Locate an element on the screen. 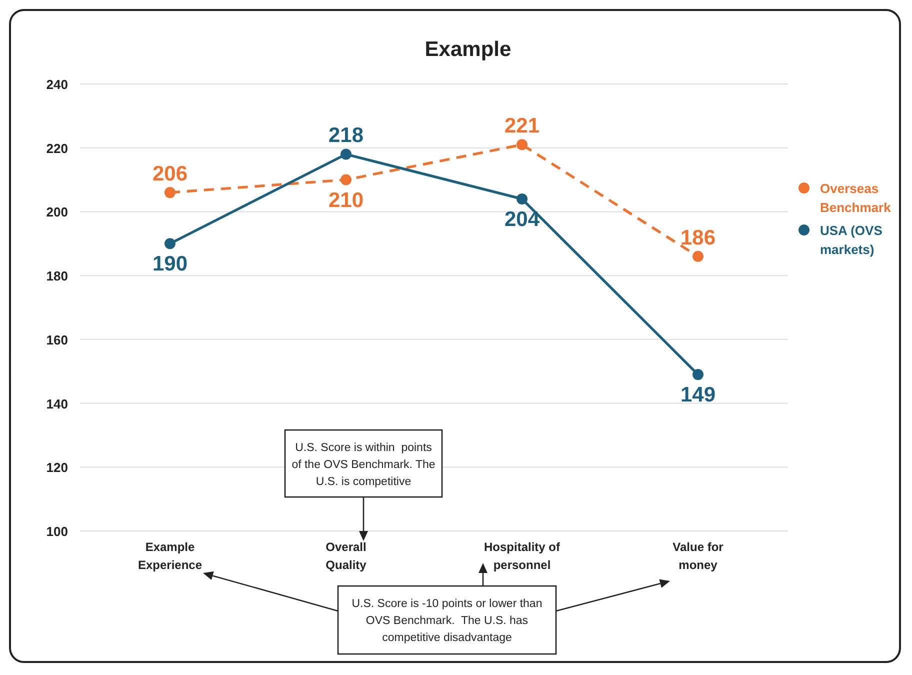 The image size is (912, 675). y-tick-label: 220 is located at coordinates (57, 148).